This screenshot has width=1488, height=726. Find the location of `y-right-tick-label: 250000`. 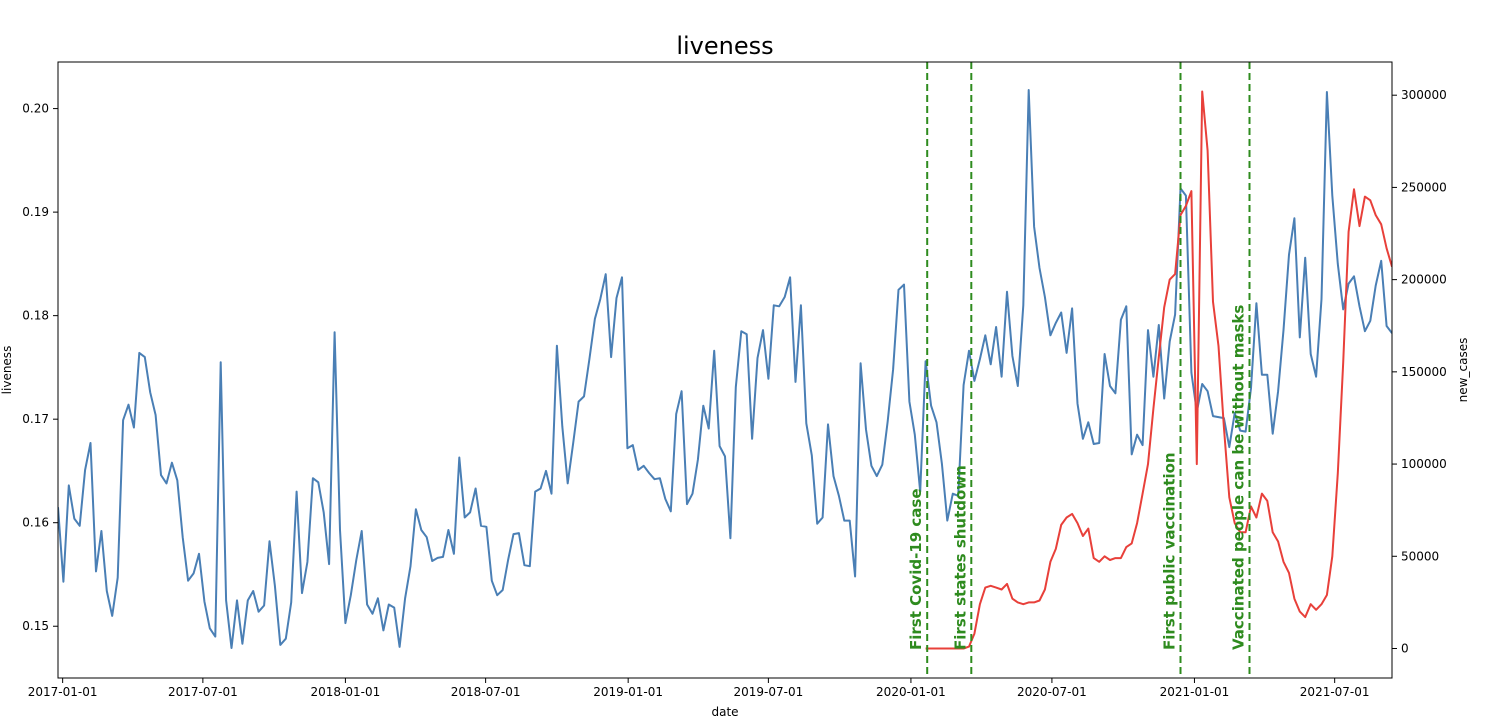

y-right-tick-label: 250000 is located at coordinates (1424, 187).